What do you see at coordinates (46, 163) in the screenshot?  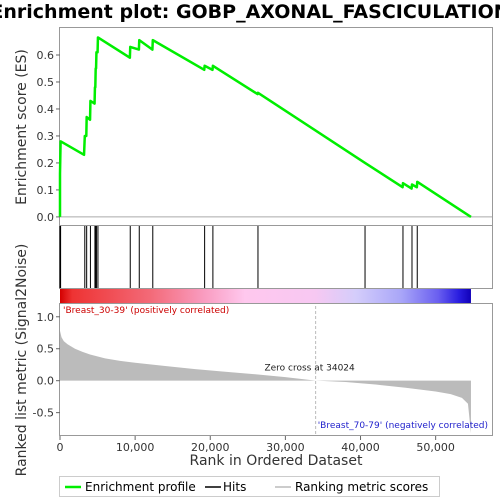 I see `es-y-tick-label: 0.2` at bounding box center [46, 163].